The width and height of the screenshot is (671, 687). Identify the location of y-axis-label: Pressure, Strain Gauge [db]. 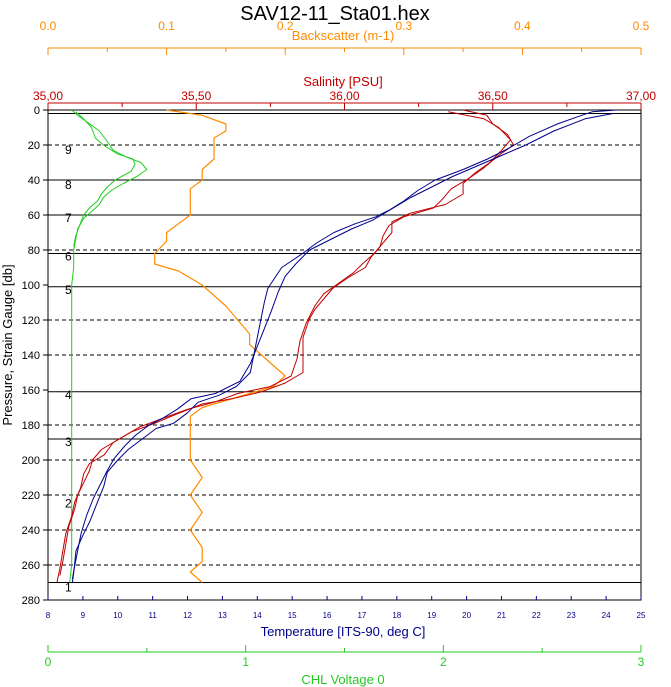
(7, 344).